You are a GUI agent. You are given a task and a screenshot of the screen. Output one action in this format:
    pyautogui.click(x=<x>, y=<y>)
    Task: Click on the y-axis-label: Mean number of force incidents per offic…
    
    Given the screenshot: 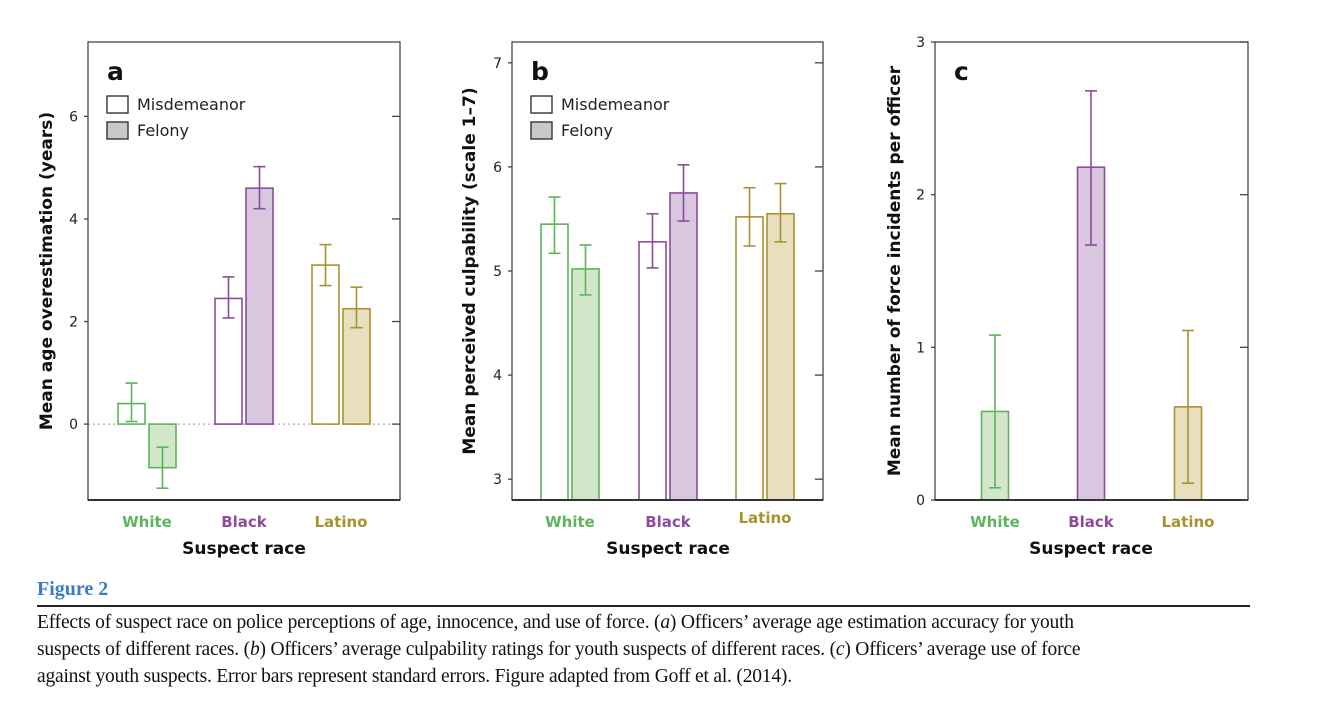 What is the action you would take?
    pyautogui.click(x=895, y=270)
    